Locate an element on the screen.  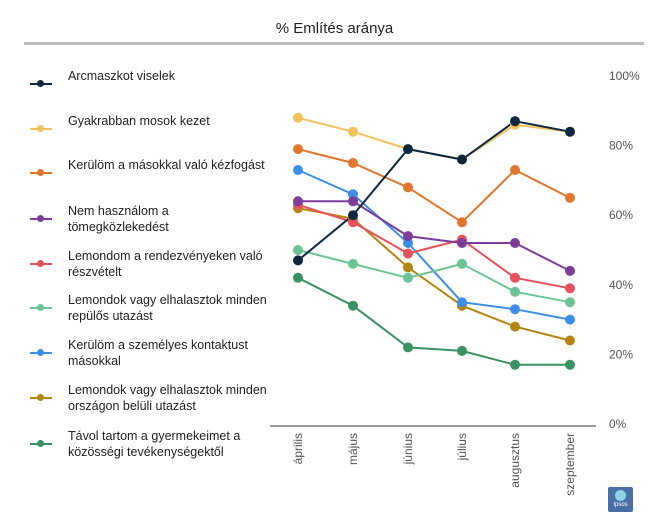
y-tick-label: 20% is located at coordinates (621, 354).